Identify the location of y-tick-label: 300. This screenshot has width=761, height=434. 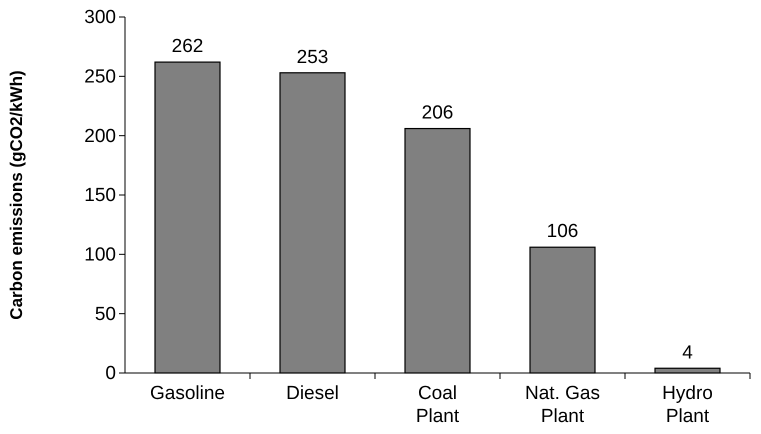
(100, 17).